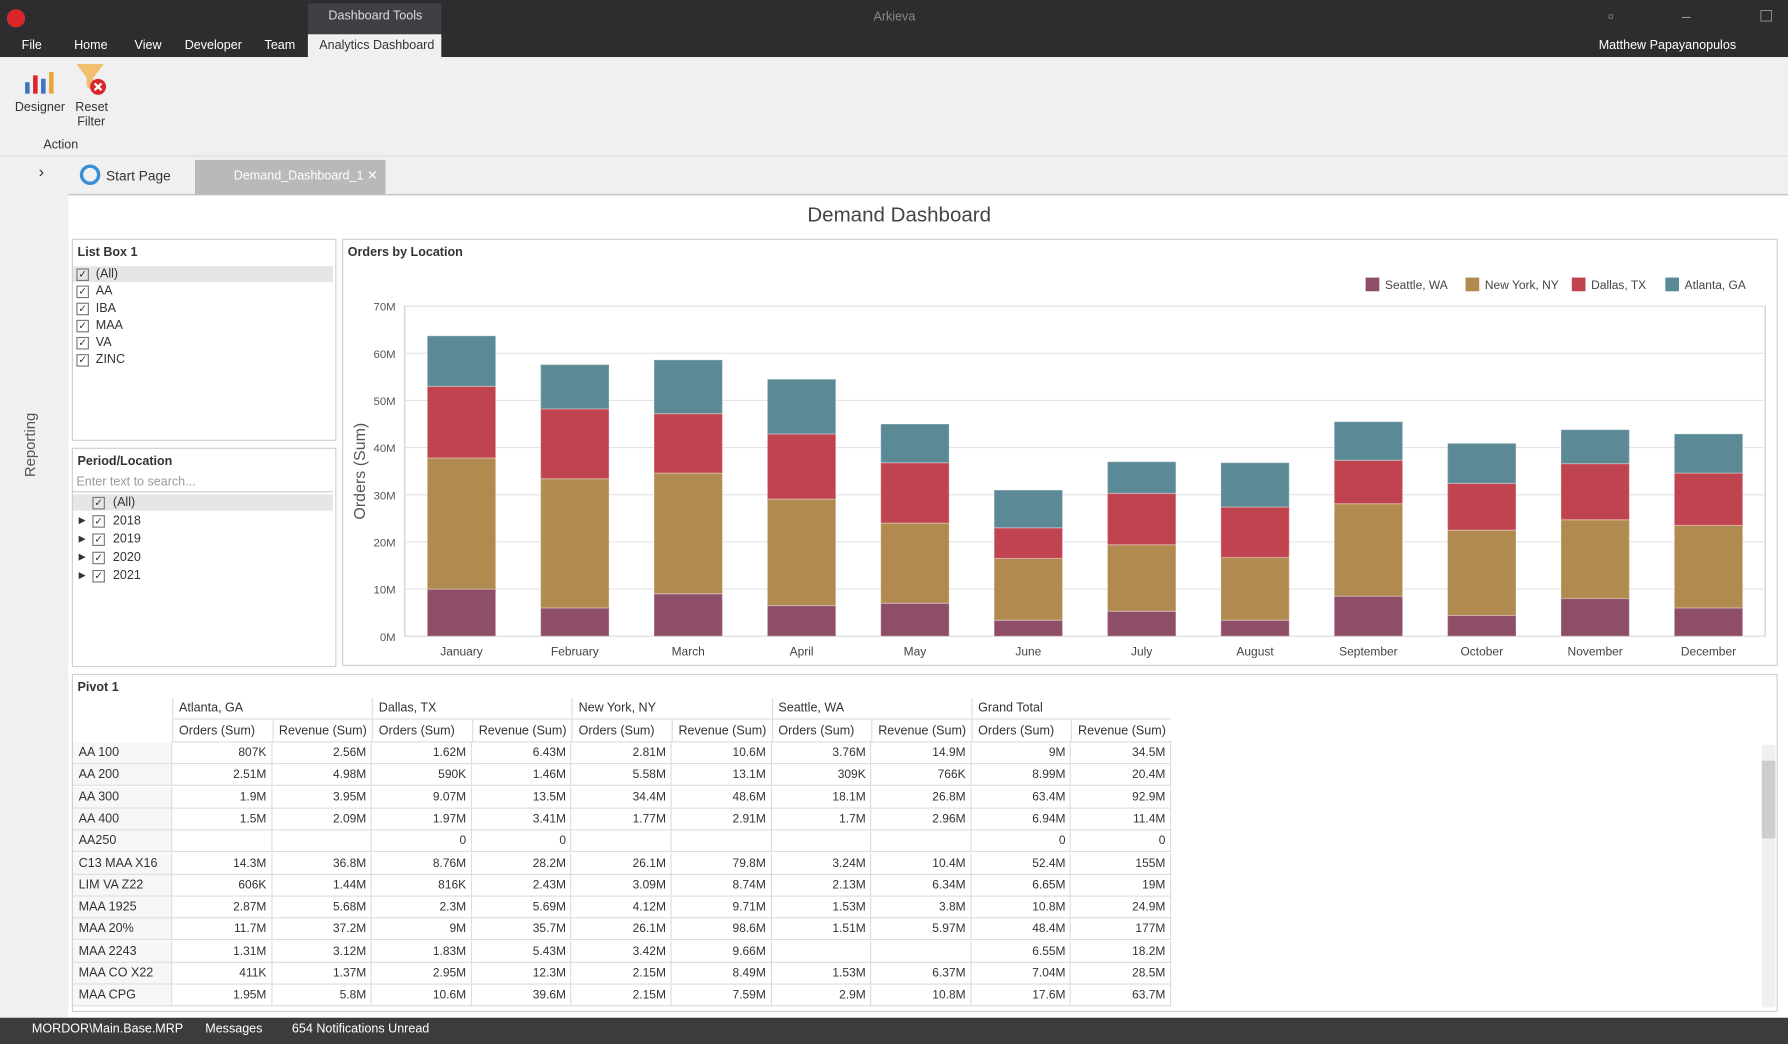 The image size is (1788, 1044). I want to click on pivot-cell: 3.09M, so click(621, 885).